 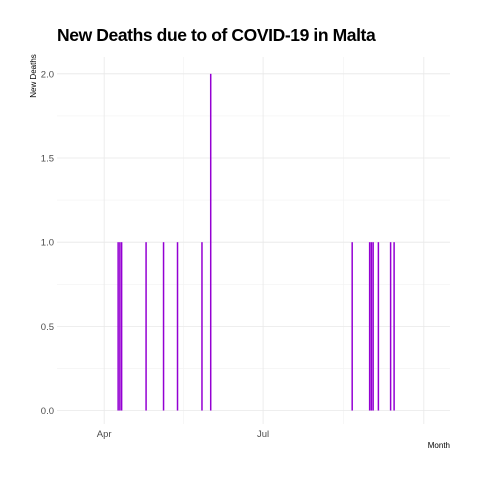 What do you see at coordinates (33, 76) in the screenshot?
I see `y-axis-title: New Deaths` at bounding box center [33, 76].